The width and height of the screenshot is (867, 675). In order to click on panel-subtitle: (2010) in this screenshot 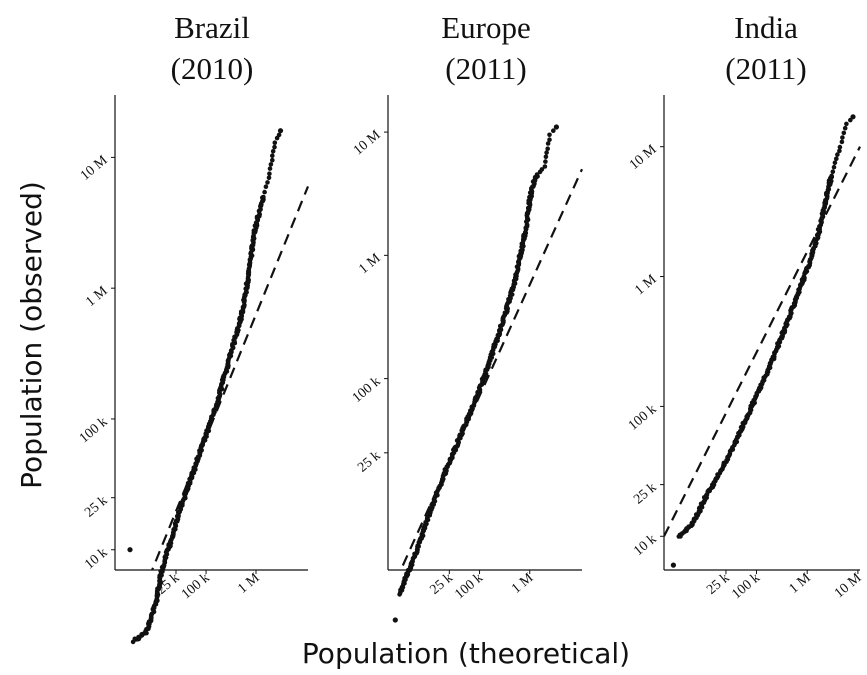, I will do `click(212, 68)`.